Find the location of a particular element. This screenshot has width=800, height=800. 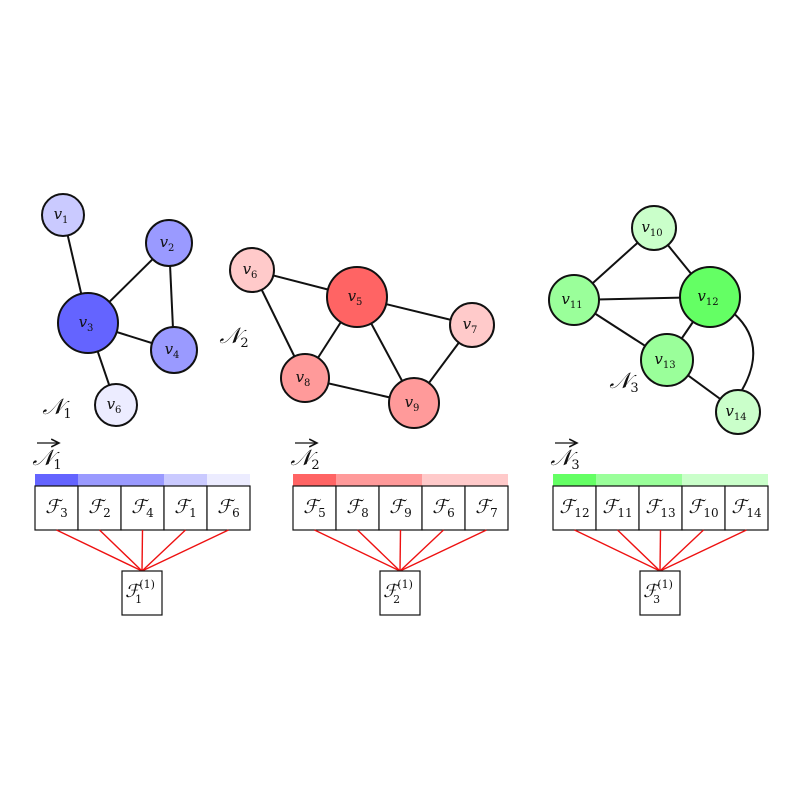

node-v13 is located at coordinates (667, 360).